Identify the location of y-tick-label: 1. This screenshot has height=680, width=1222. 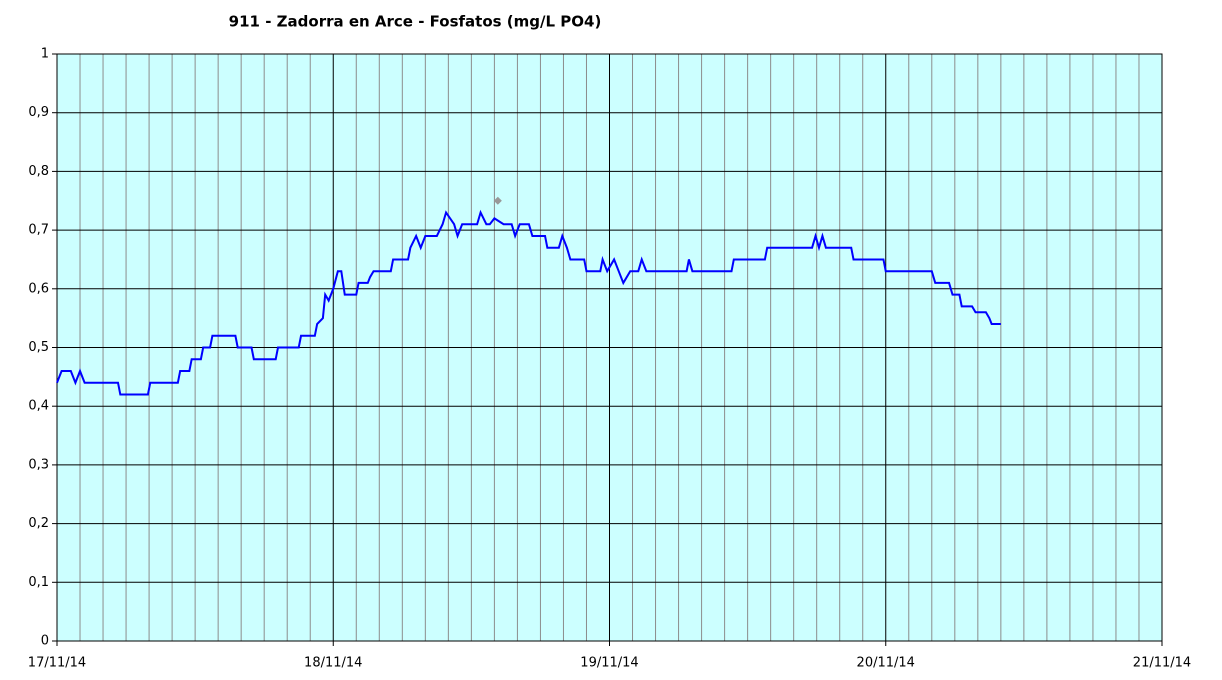
(45, 54).